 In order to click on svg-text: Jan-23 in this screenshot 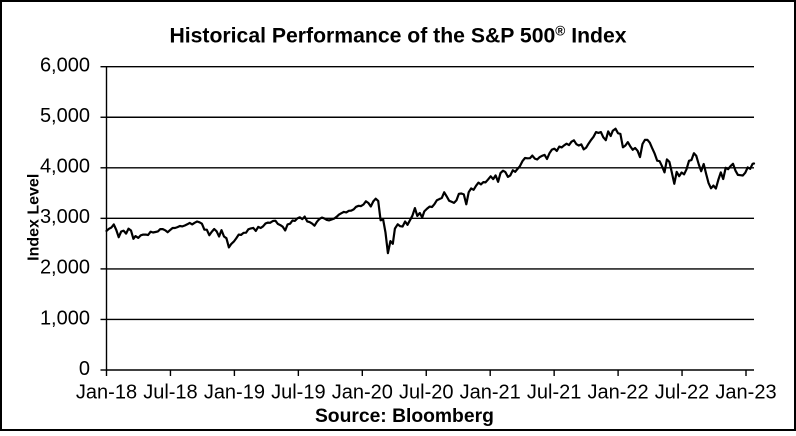, I will do `click(745, 393)`.